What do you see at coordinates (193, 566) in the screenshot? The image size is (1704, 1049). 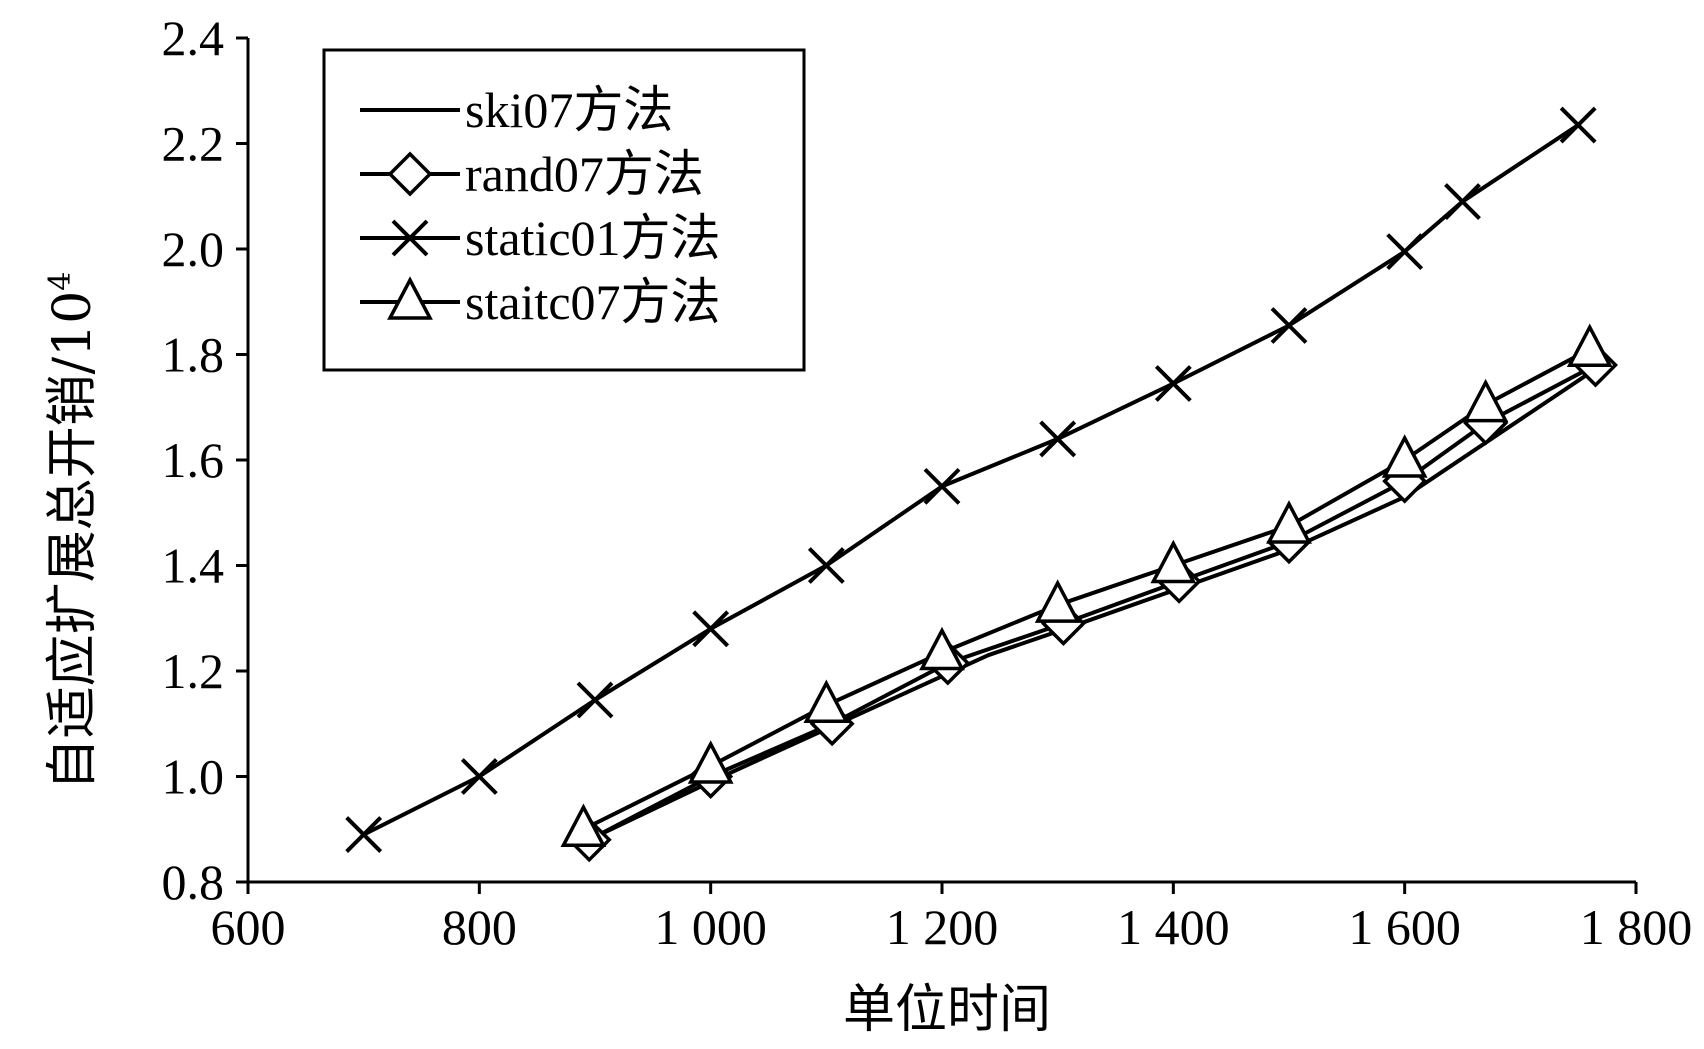 I see `y-tick-label: 1.4` at bounding box center [193, 566].